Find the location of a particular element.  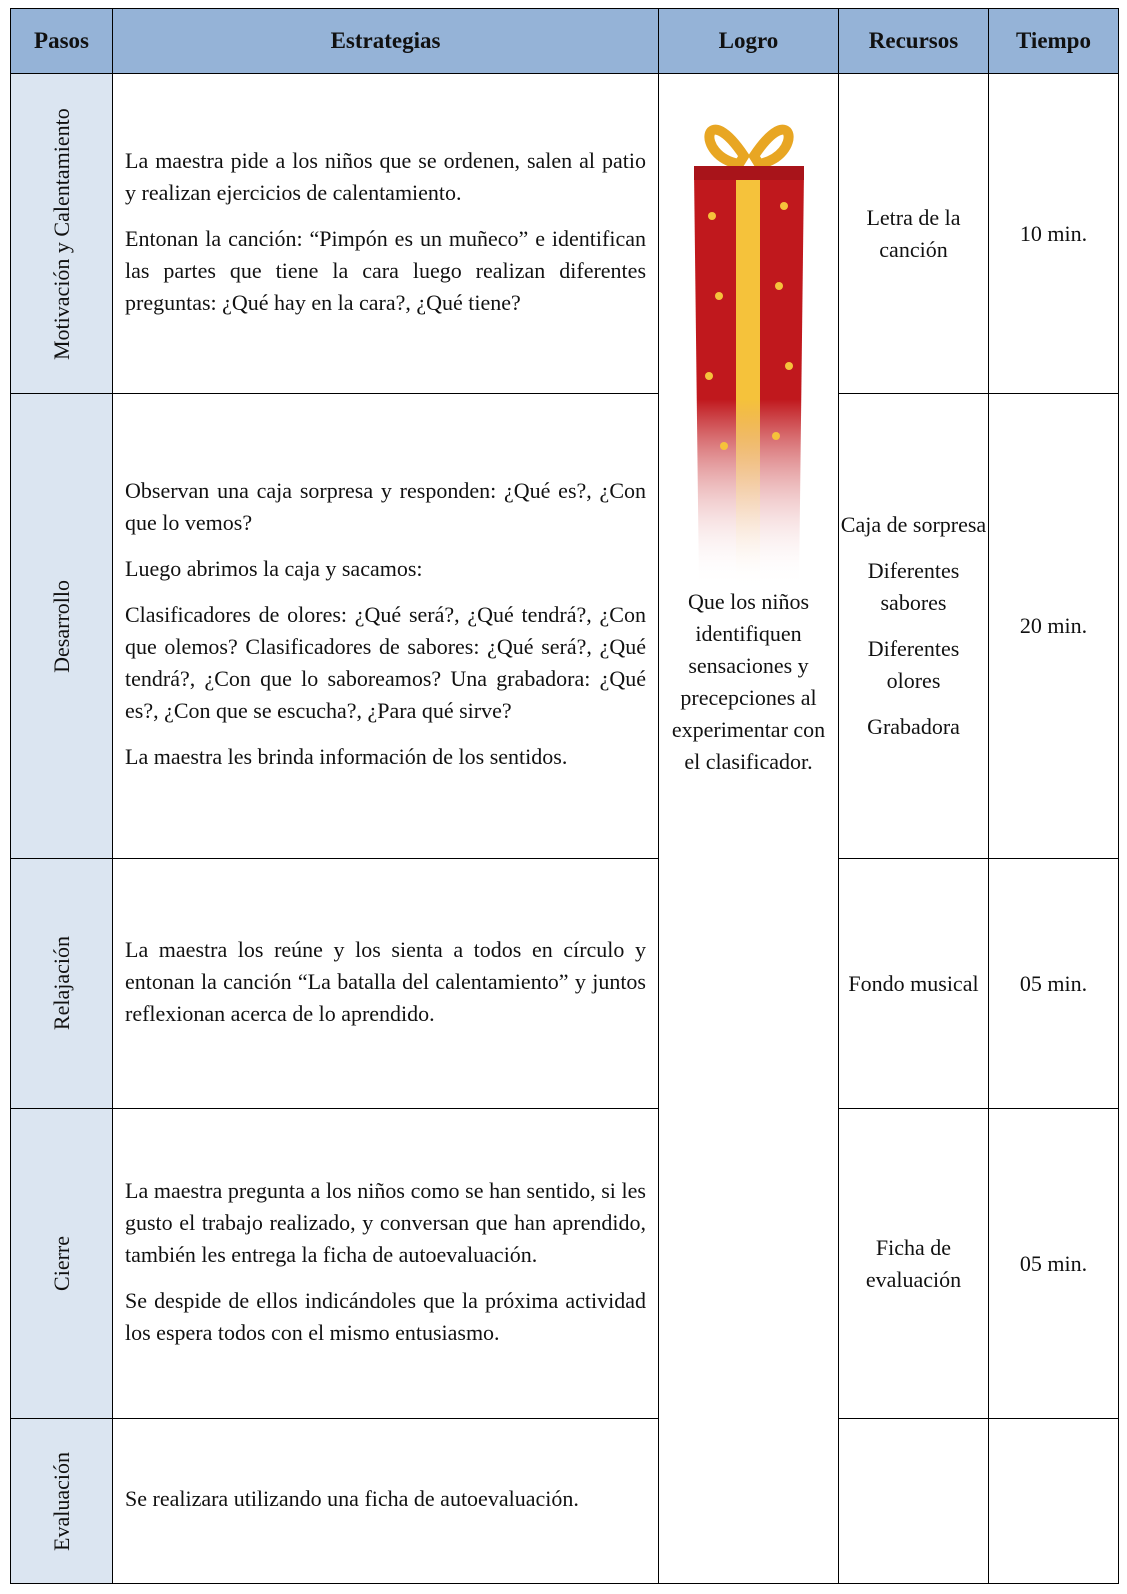

strategy-text: Luego abrimos la caja y sacamos: is located at coordinates (274, 568).